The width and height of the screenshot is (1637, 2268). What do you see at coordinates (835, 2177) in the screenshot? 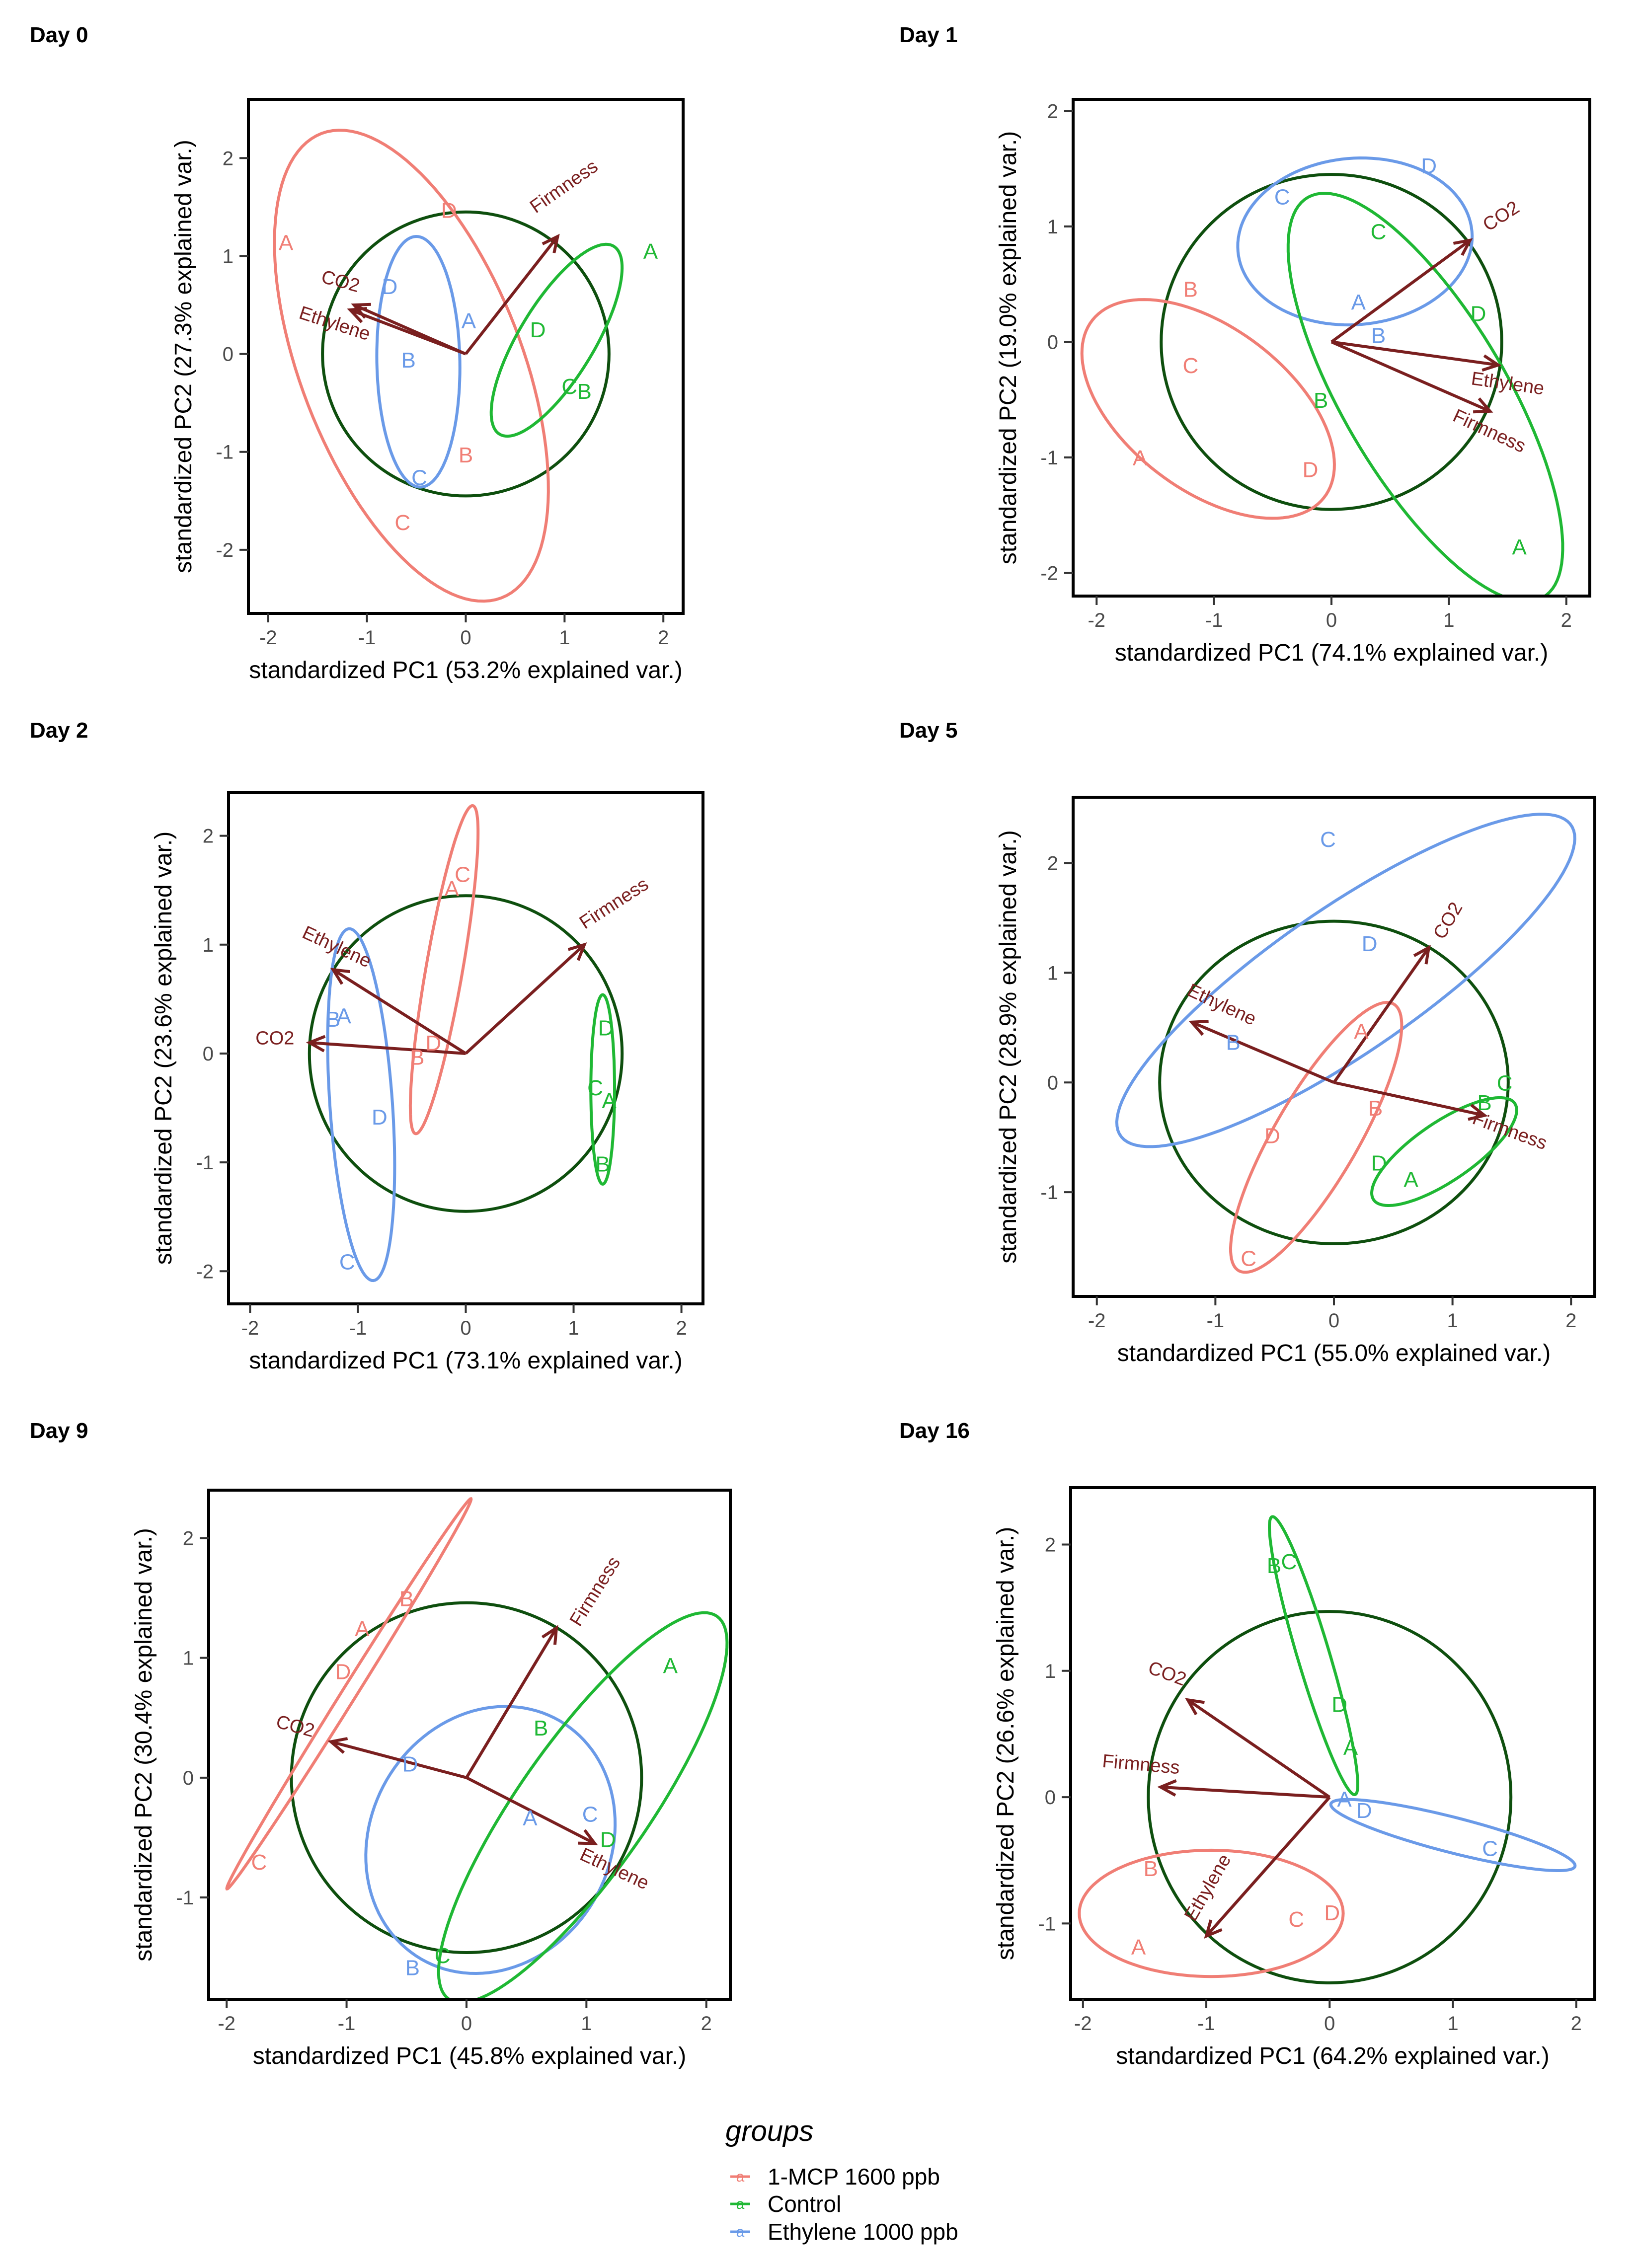
I see `legend-item-mcp: a 1-MCP 1600 ppb` at bounding box center [835, 2177].